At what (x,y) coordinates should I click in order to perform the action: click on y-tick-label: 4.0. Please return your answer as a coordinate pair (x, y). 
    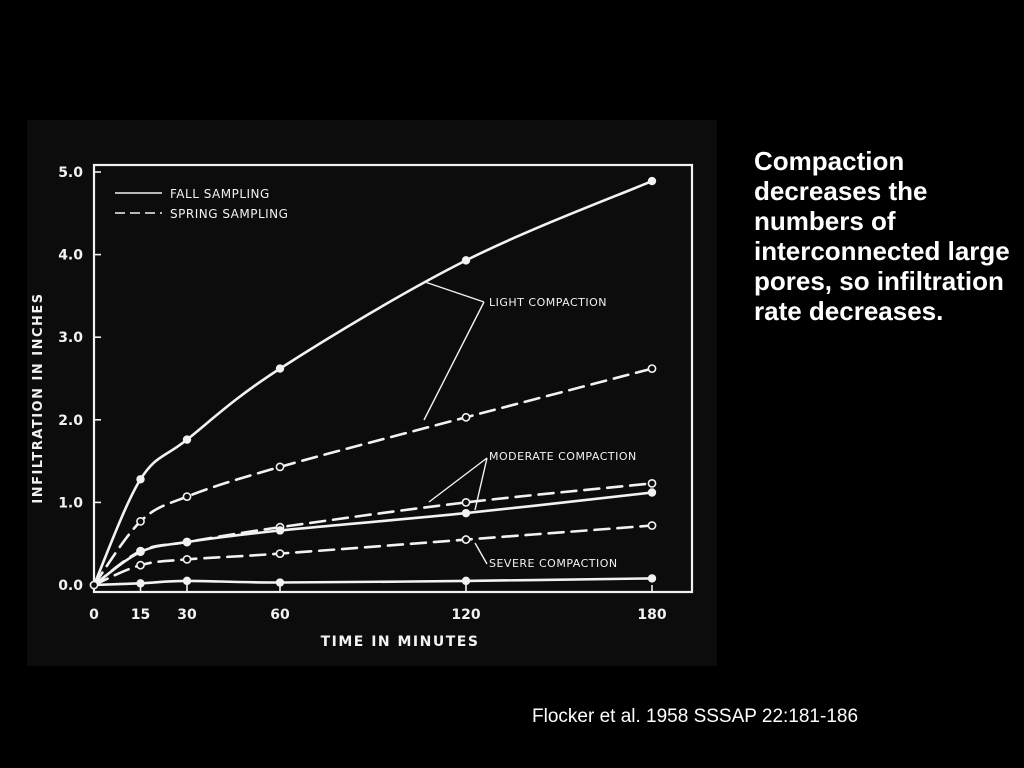
    Looking at the image, I should click on (70, 256).